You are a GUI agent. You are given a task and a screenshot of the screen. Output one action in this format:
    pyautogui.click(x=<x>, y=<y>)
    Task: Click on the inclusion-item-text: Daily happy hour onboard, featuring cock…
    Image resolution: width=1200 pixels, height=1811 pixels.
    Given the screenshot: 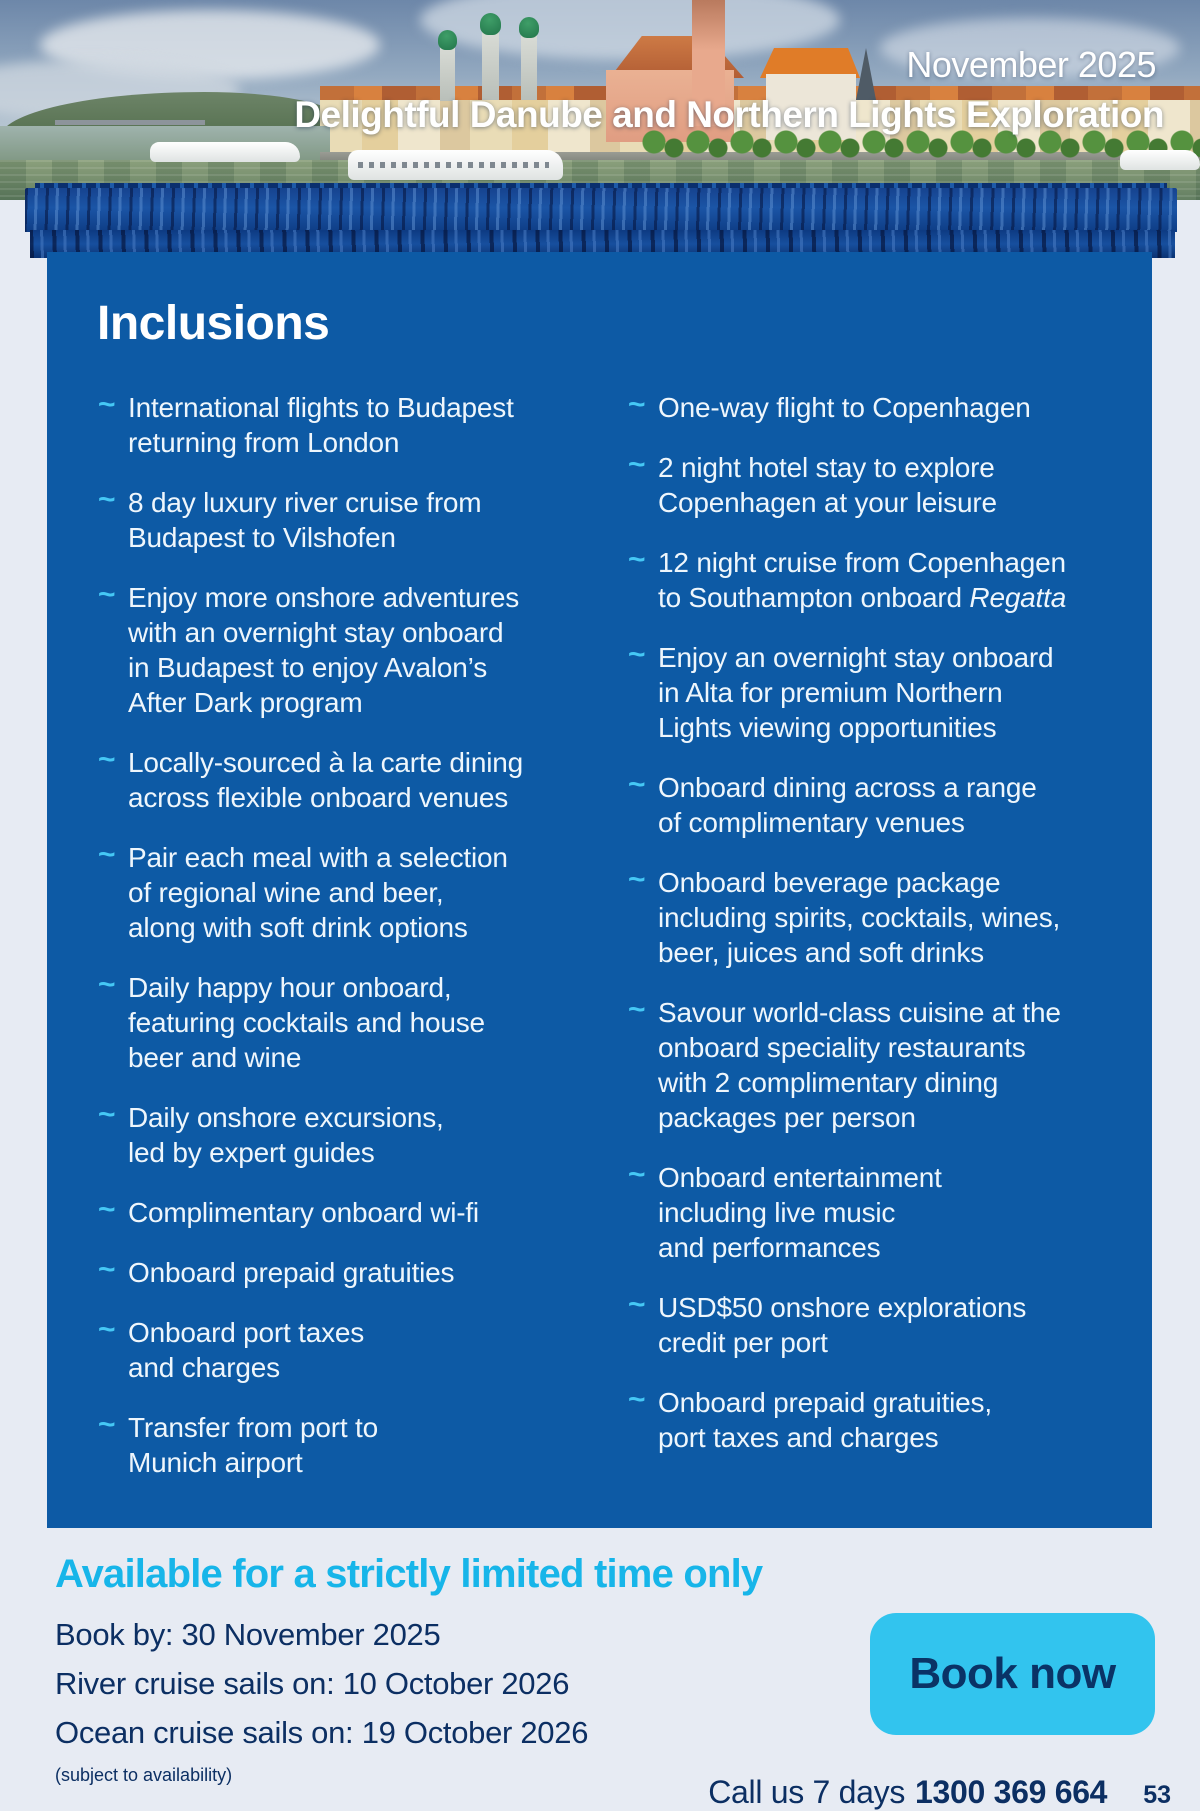 What is the action you would take?
    pyautogui.click(x=306, y=1022)
    